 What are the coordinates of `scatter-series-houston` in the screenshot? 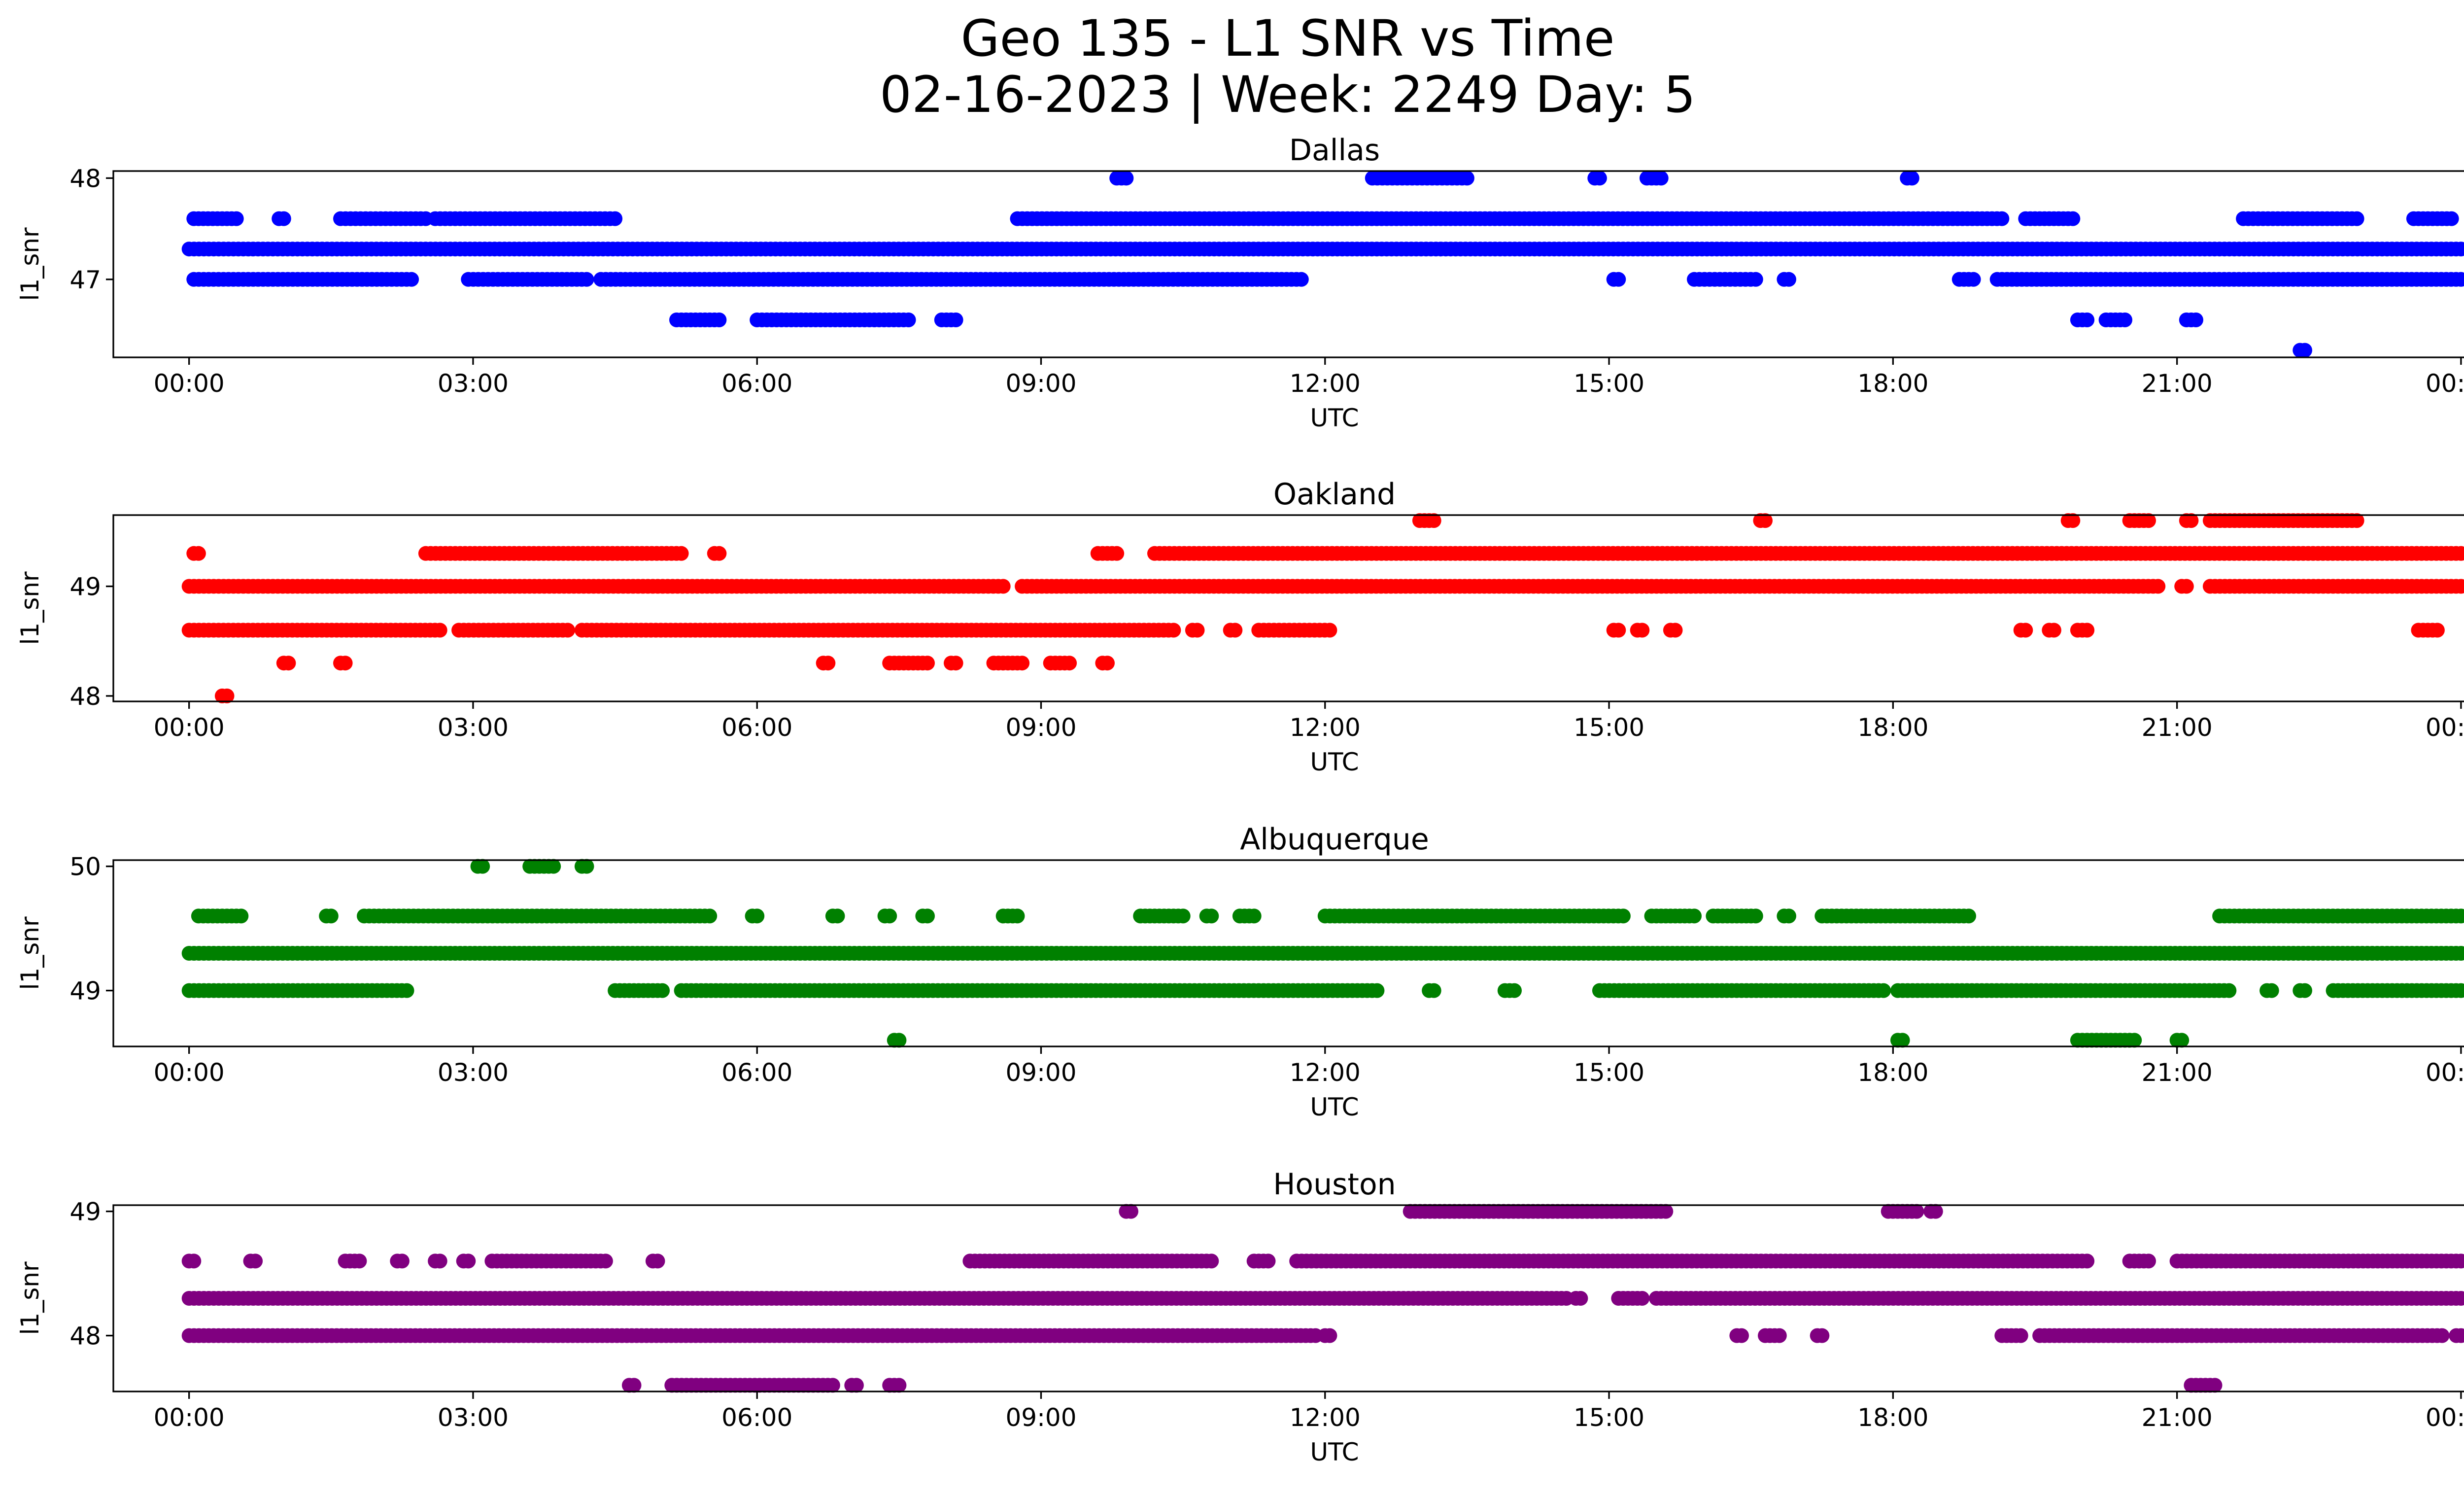 It's located at (1322, 1298).